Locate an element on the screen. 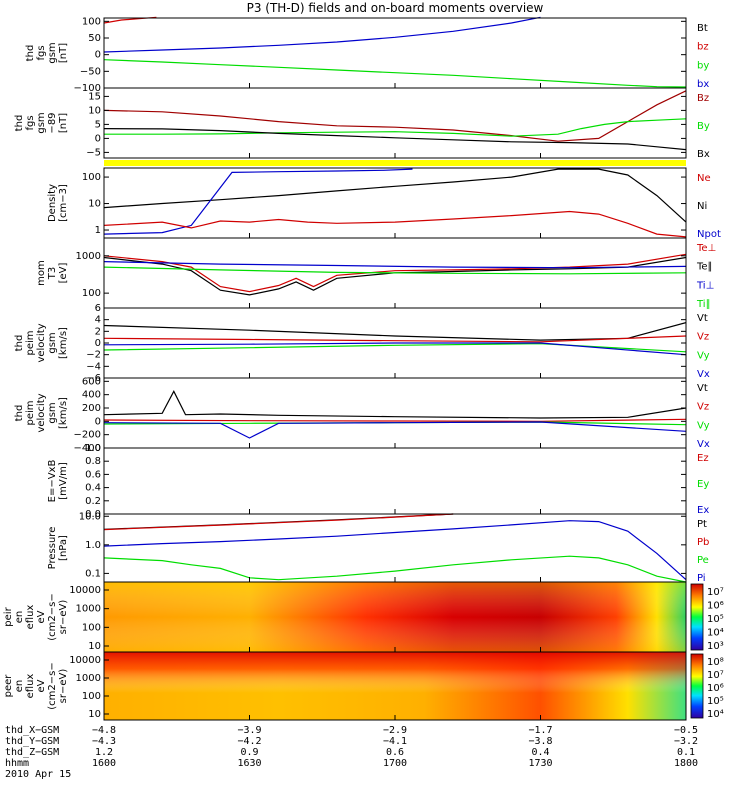  panel-efield: 1.0 0.8 0.6 0.4 0.2 0.0 Ez Ey Ex E=−VxB [mV/m] is located at coordinates (378, 481).